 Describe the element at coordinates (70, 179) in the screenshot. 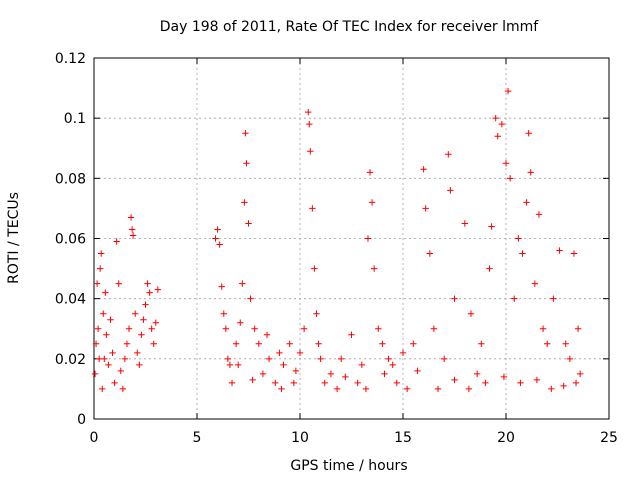

I see `y-tick-label: 0.08` at that location.